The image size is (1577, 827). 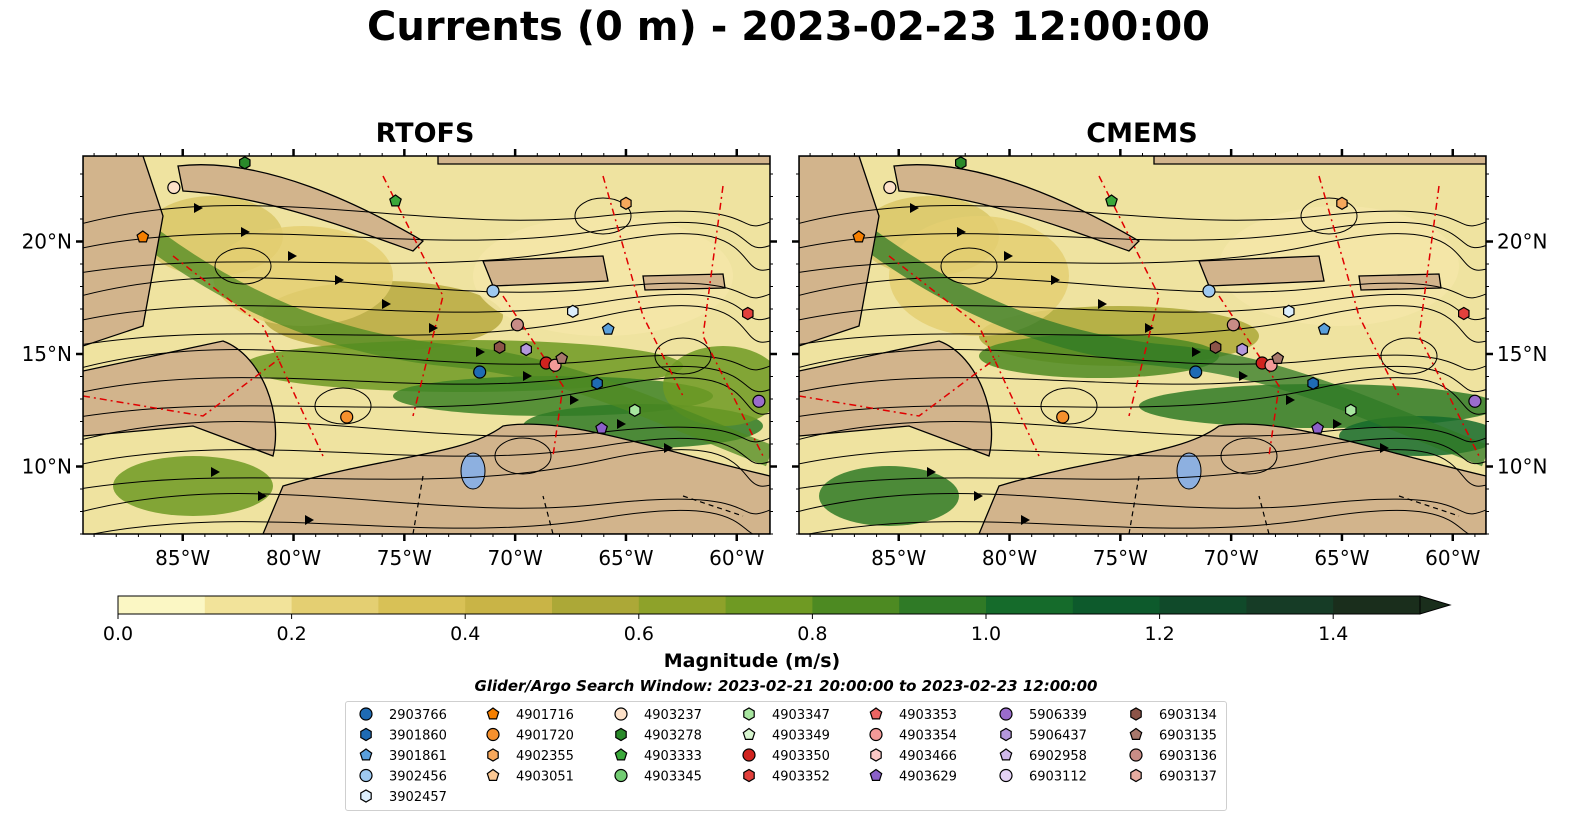 I want to click on colorbar-tick-label: 1.2, so click(x=1159, y=634).